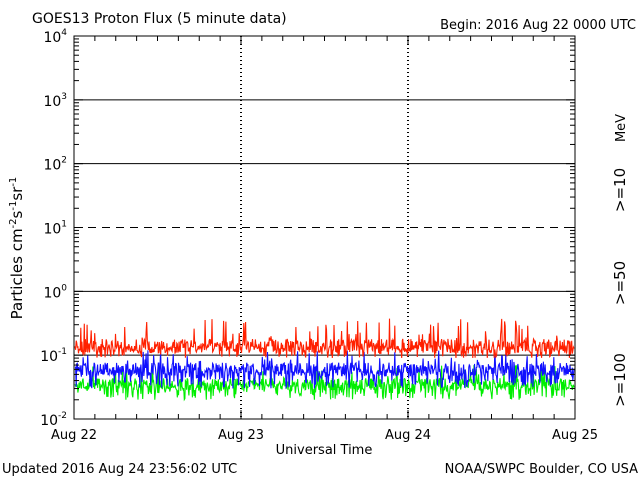 The width and height of the screenshot is (640, 480). What do you see at coordinates (55, 229) in the screenshot?
I see `y-tick-label: 10¹` at bounding box center [55, 229].